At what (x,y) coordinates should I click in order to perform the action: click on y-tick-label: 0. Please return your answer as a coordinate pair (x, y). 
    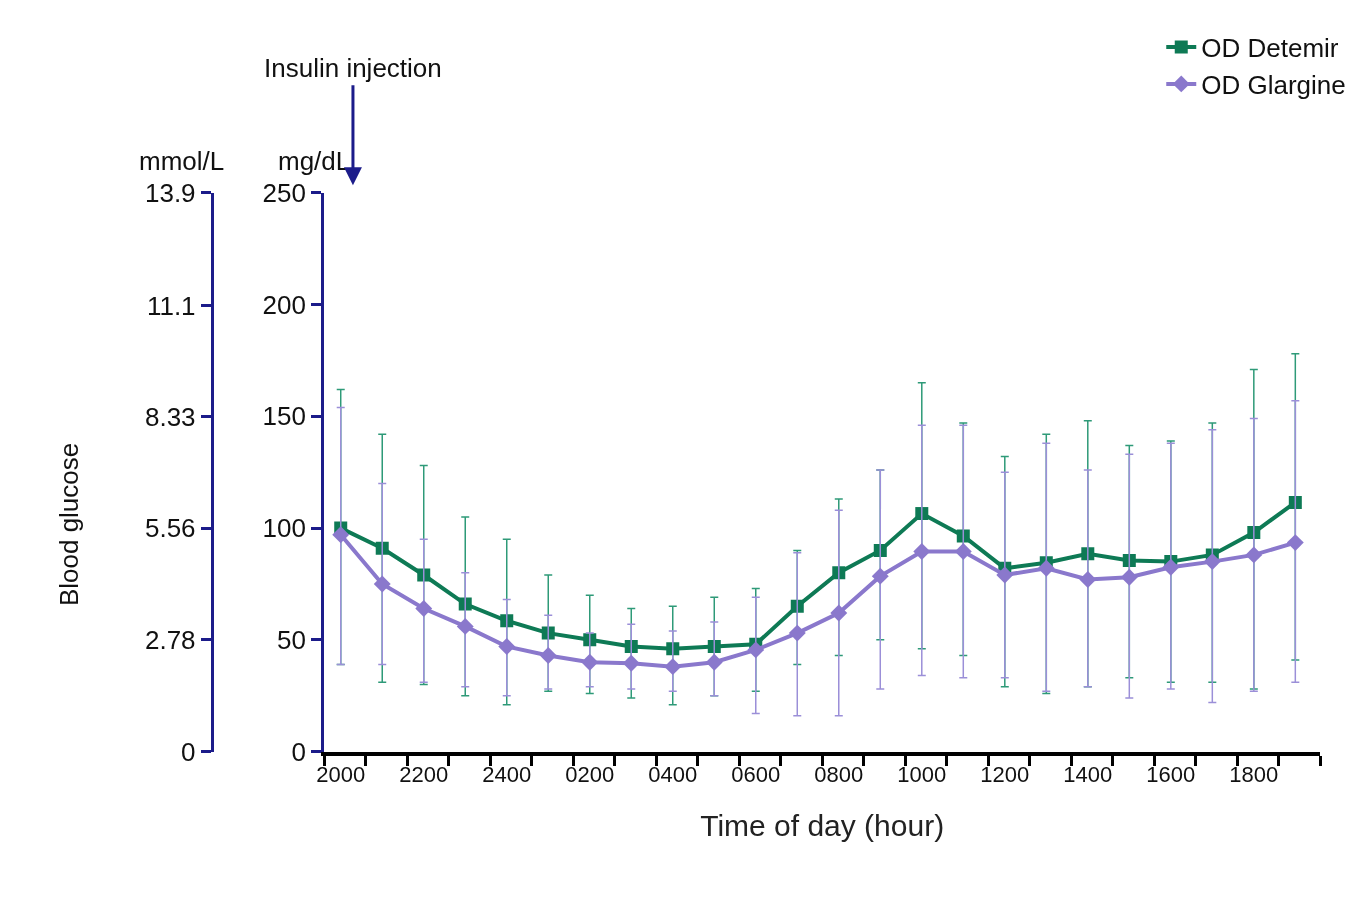
    Looking at the image, I should click on (298, 751).